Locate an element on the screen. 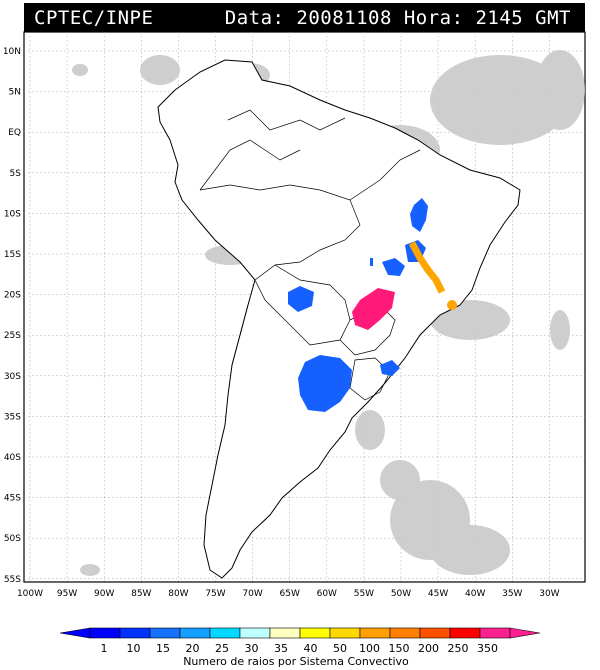  lat-label: 30S is located at coordinates (12, 377).